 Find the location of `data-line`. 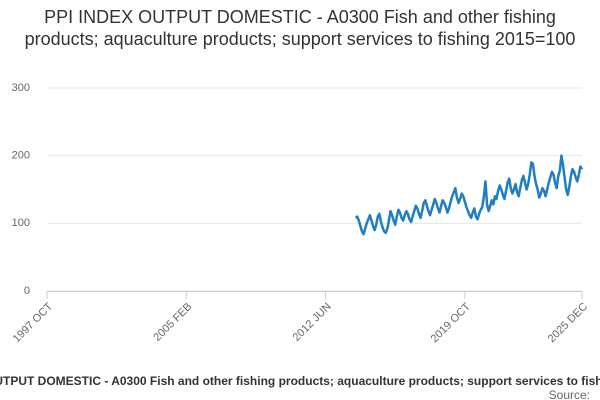

data-line is located at coordinates (469, 195).